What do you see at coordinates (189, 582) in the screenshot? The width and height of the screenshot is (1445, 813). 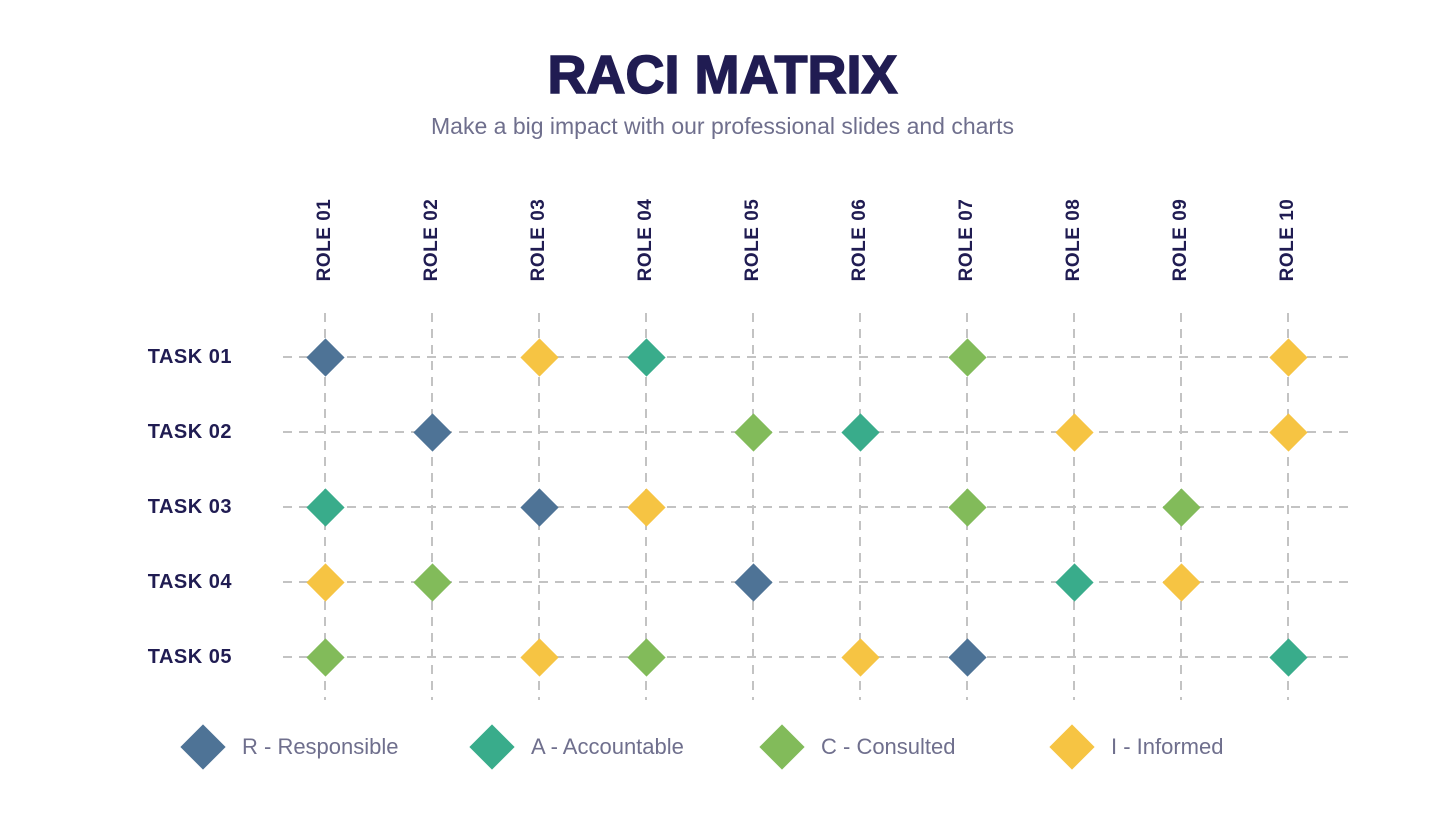 I see `task-label-04: TASK 04` at bounding box center [189, 582].